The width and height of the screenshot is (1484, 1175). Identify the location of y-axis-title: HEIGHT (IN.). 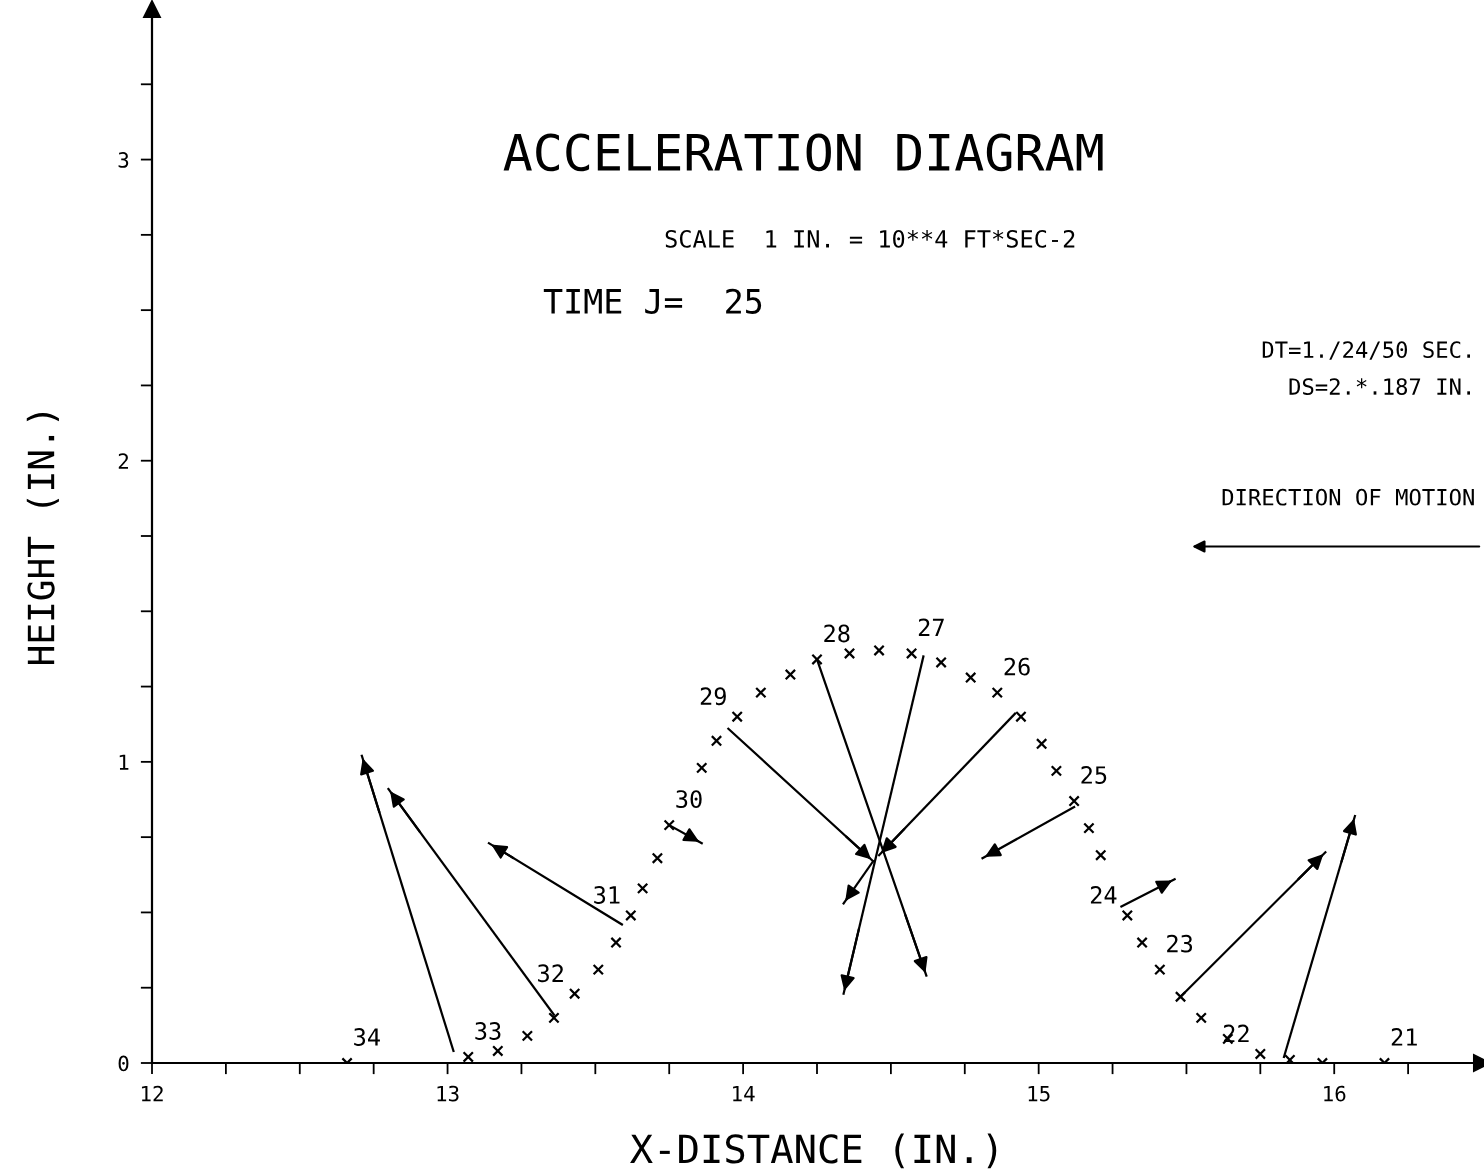
(42, 539).